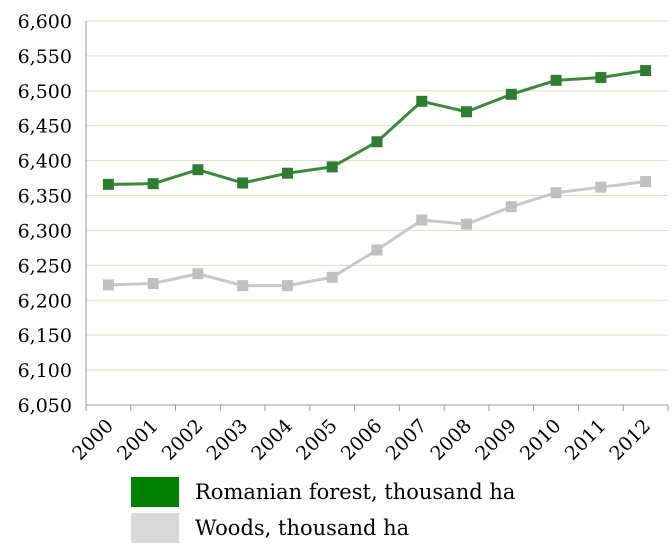  Describe the element at coordinates (451, 440) in the screenshot. I see `x-tick-label: 2008` at that location.